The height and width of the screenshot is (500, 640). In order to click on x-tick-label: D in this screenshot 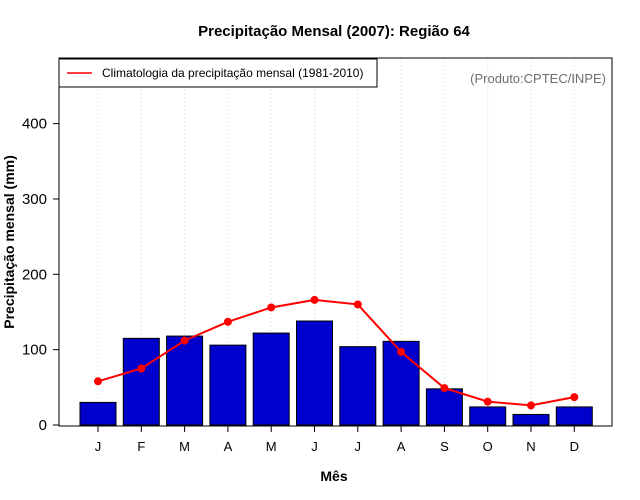, I will do `click(574, 446)`.